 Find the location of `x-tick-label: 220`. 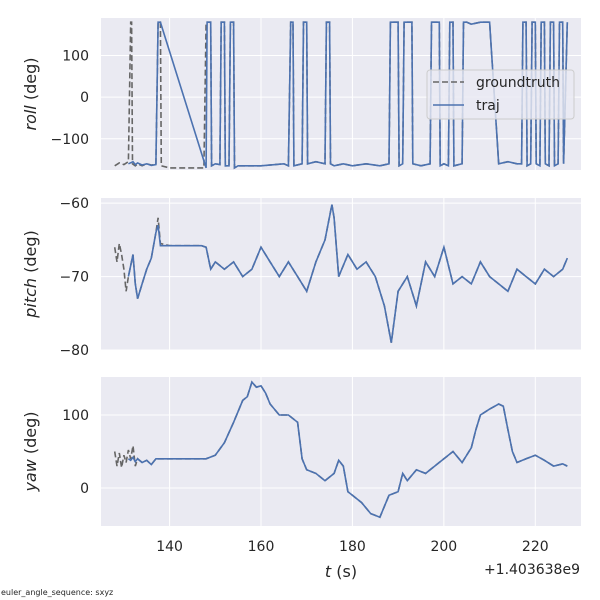

x-tick-label: 220 is located at coordinates (535, 547).